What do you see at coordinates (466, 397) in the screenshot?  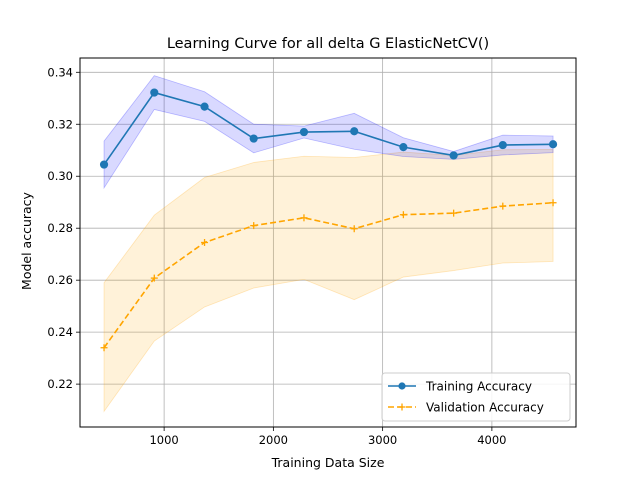 I see `legend-items: Training Accuracy Validation Accuracy` at bounding box center [466, 397].